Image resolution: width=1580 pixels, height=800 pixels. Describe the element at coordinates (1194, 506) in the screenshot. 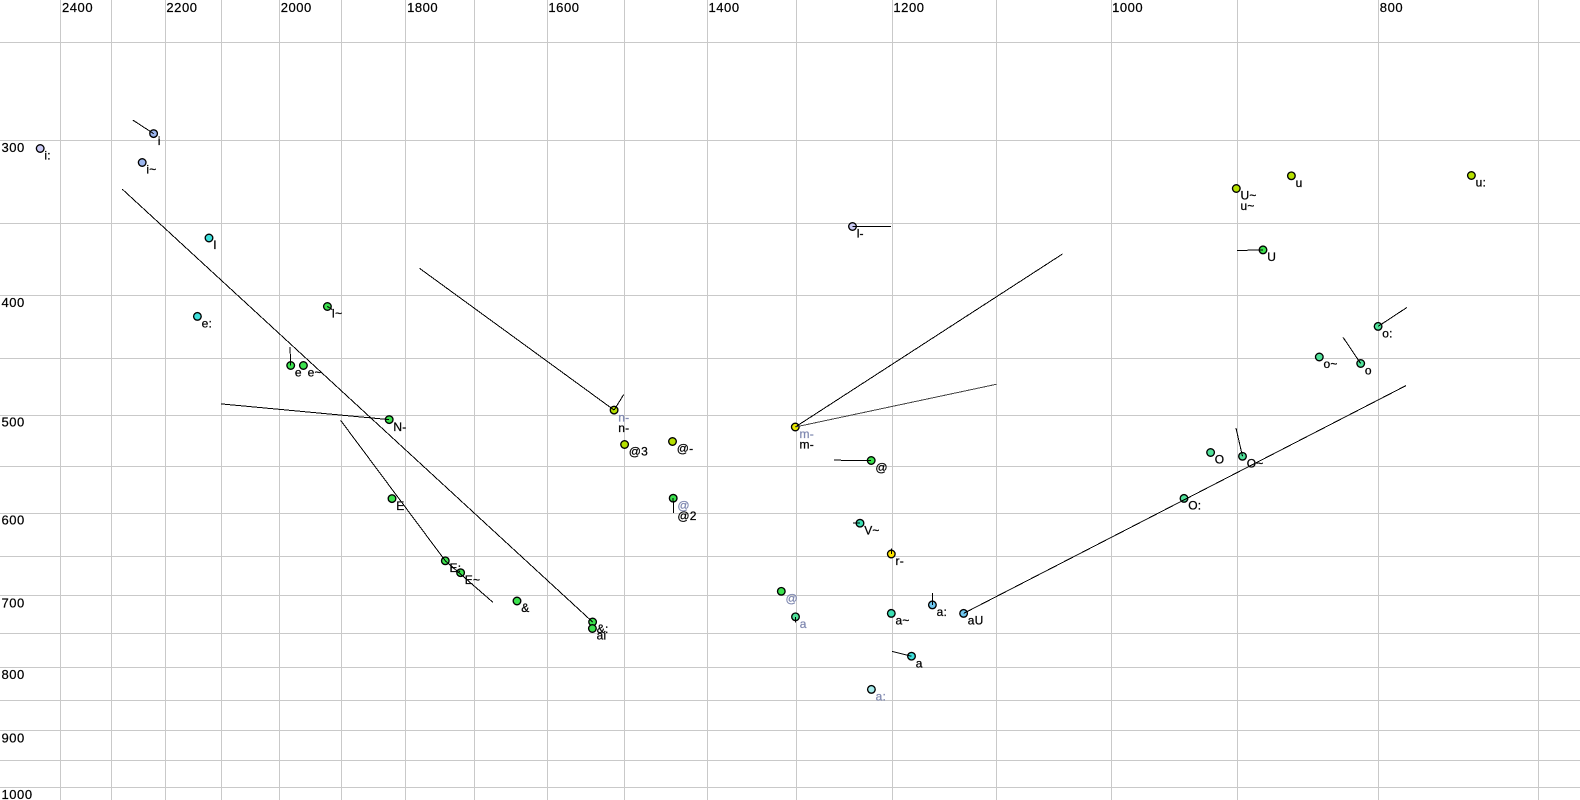

I see `svg-text: O:` at that location.